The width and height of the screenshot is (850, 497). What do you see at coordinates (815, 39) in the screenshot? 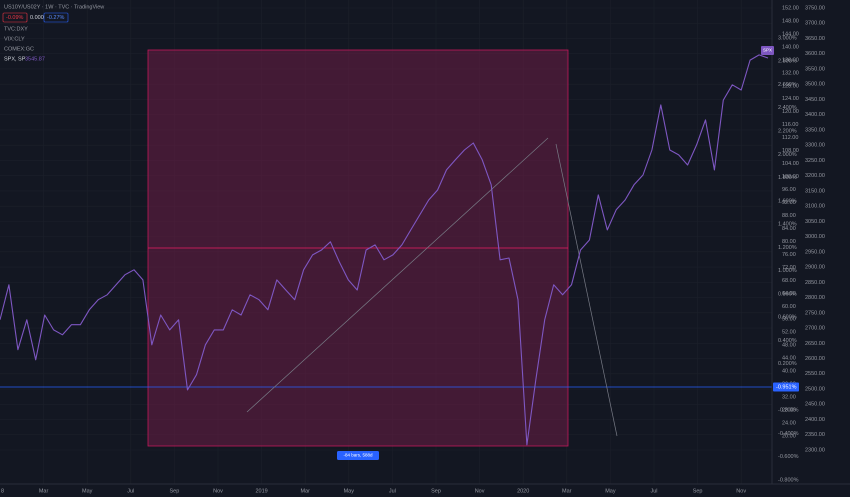
I see `y-tick-label: 3650.00` at bounding box center [815, 39].